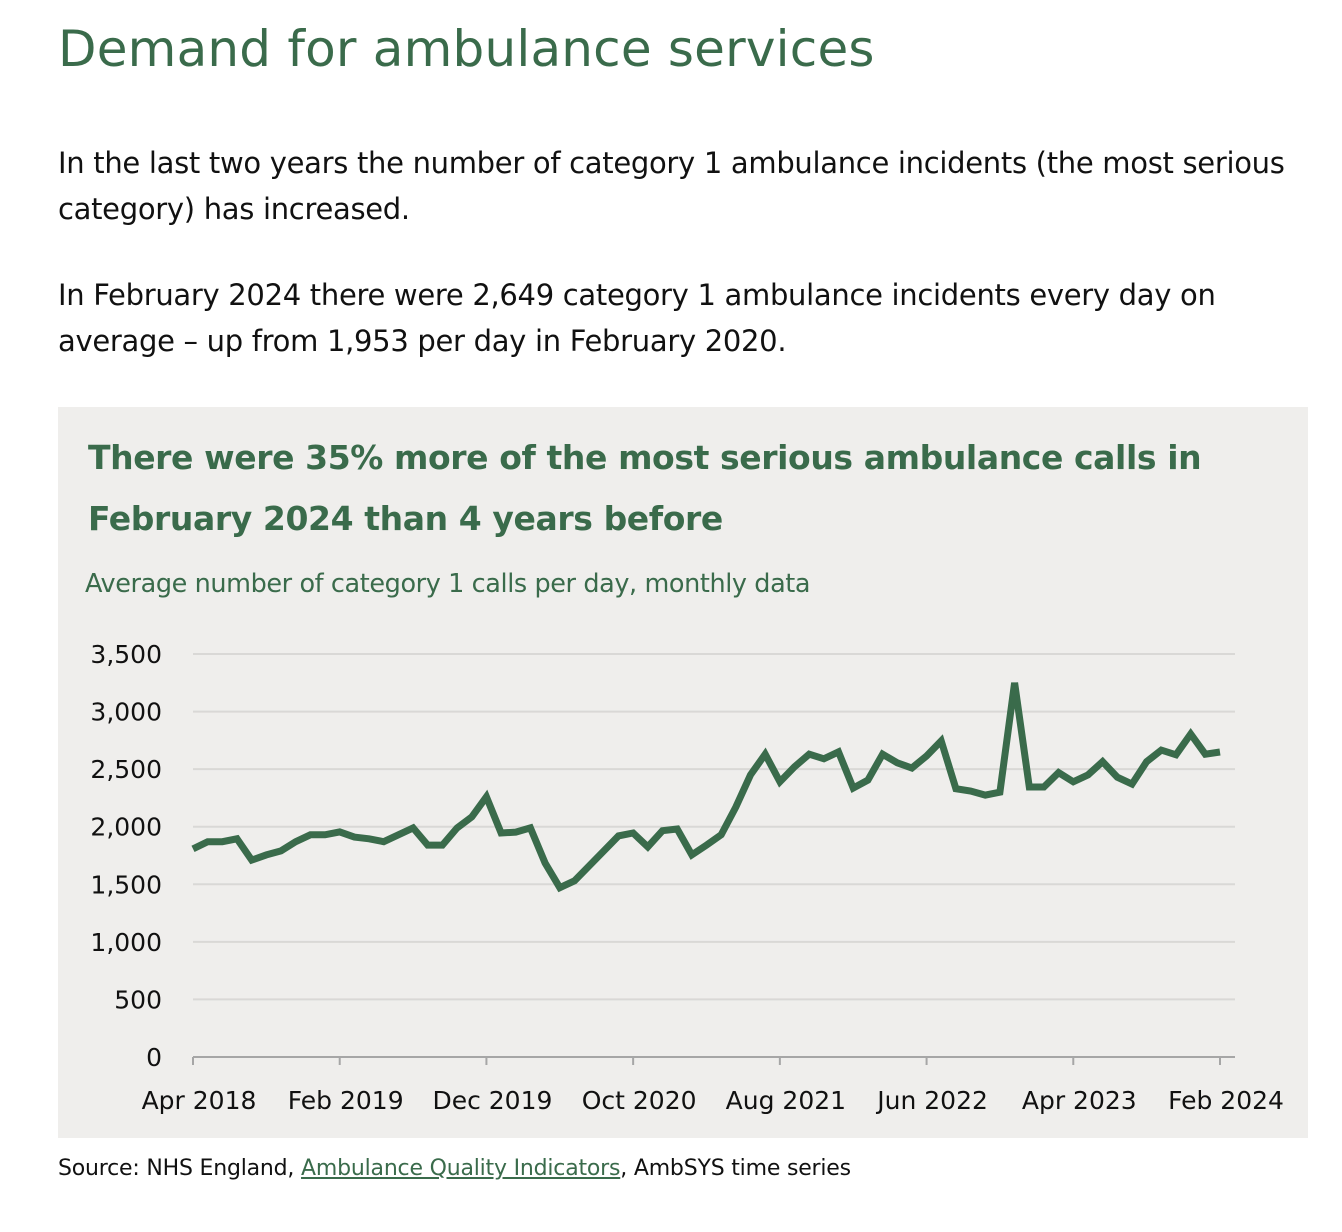  Describe the element at coordinates (639, 1100) in the screenshot. I see `x-tick-label: Oct 2020` at that location.